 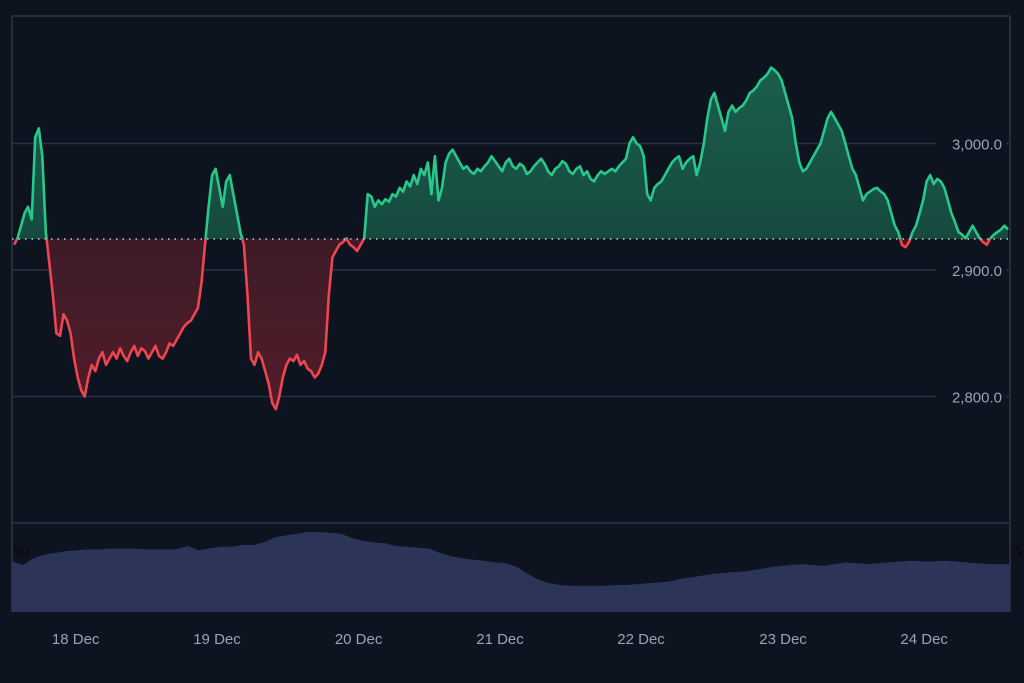 What do you see at coordinates (21, 552) in the screenshot?
I see `volume-scale-label: 90` at bounding box center [21, 552].